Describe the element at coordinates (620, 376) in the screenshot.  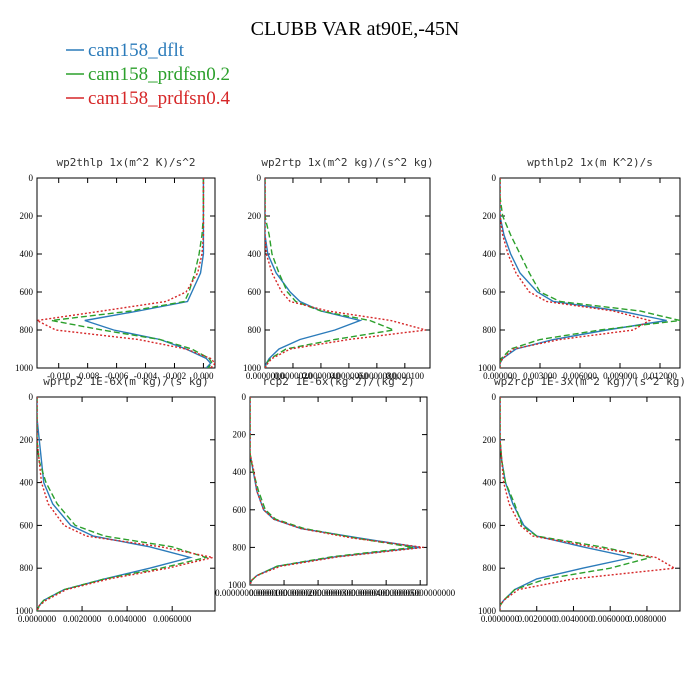
I see `x-tick-label: 0.009000` at that location.